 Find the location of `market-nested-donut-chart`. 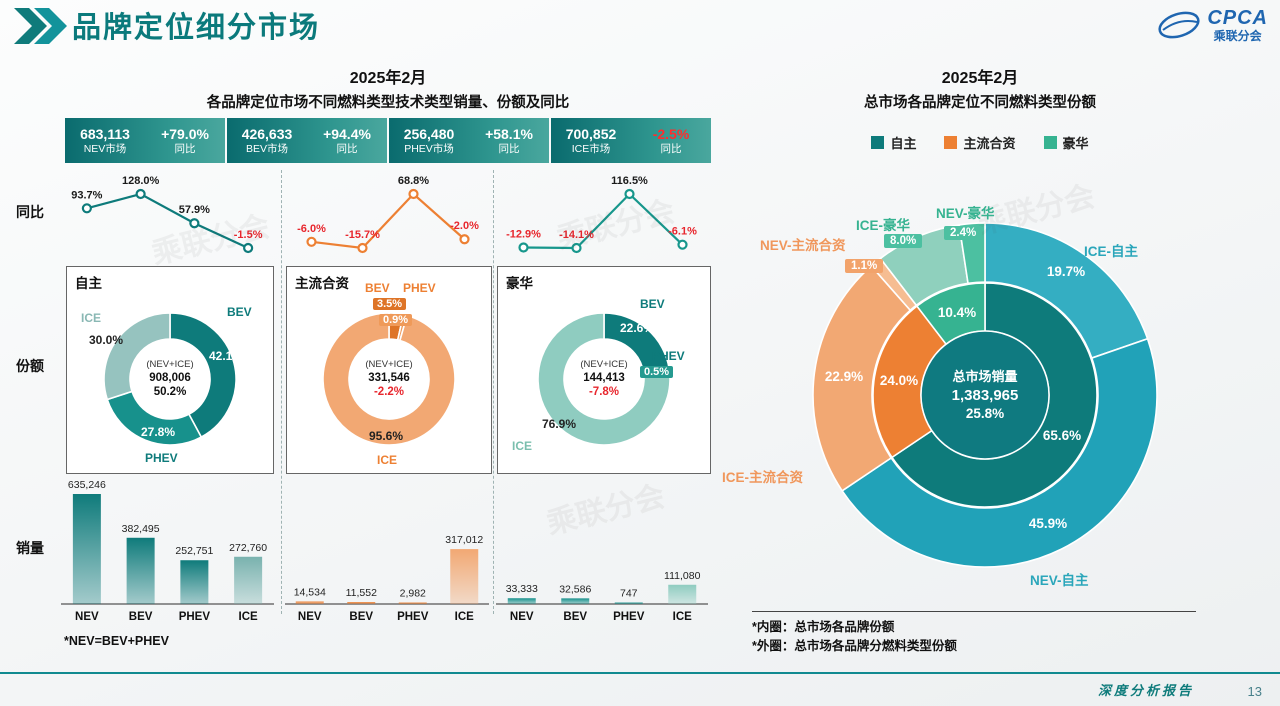

market-nested-donut-chart is located at coordinates (985, 395).